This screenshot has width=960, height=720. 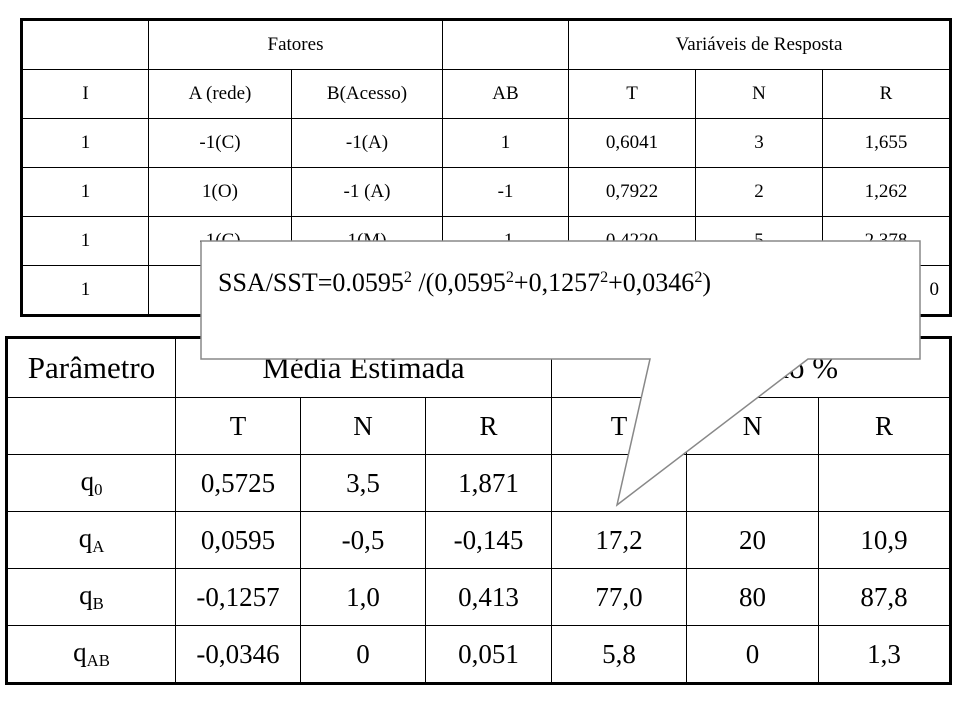 What do you see at coordinates (632, 192) in the screenshot?
I see `table-cell: 0,7922` at bounding box center [632, 192].